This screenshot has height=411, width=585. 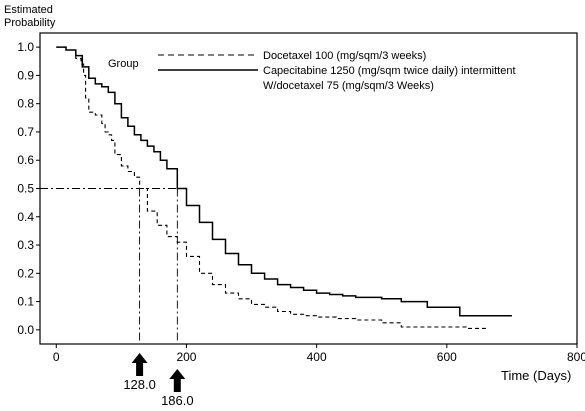 What do you see at coordinates (317, 357) in the screenshot?
I see `x-tick-label: 400` at bounding box center [317, 357].